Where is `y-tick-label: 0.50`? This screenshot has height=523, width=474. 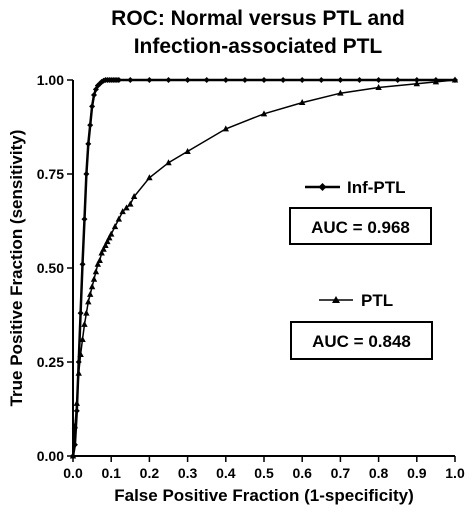
y-tick-label: 0.50 is located at coordinates (50, 268).